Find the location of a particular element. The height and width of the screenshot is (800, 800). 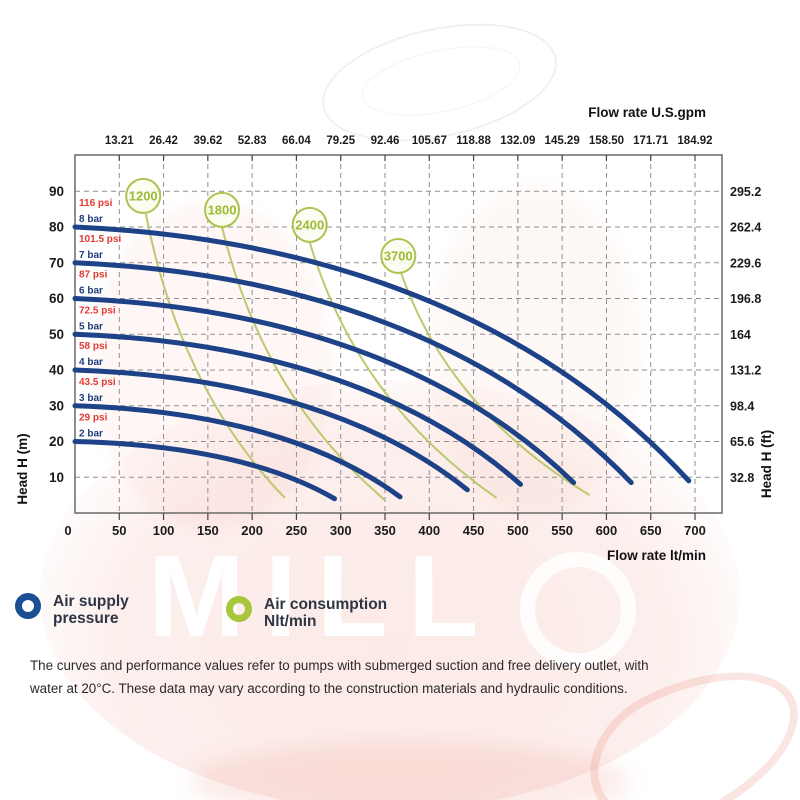

svg-text: 10 is located at coordinates (56, 477).